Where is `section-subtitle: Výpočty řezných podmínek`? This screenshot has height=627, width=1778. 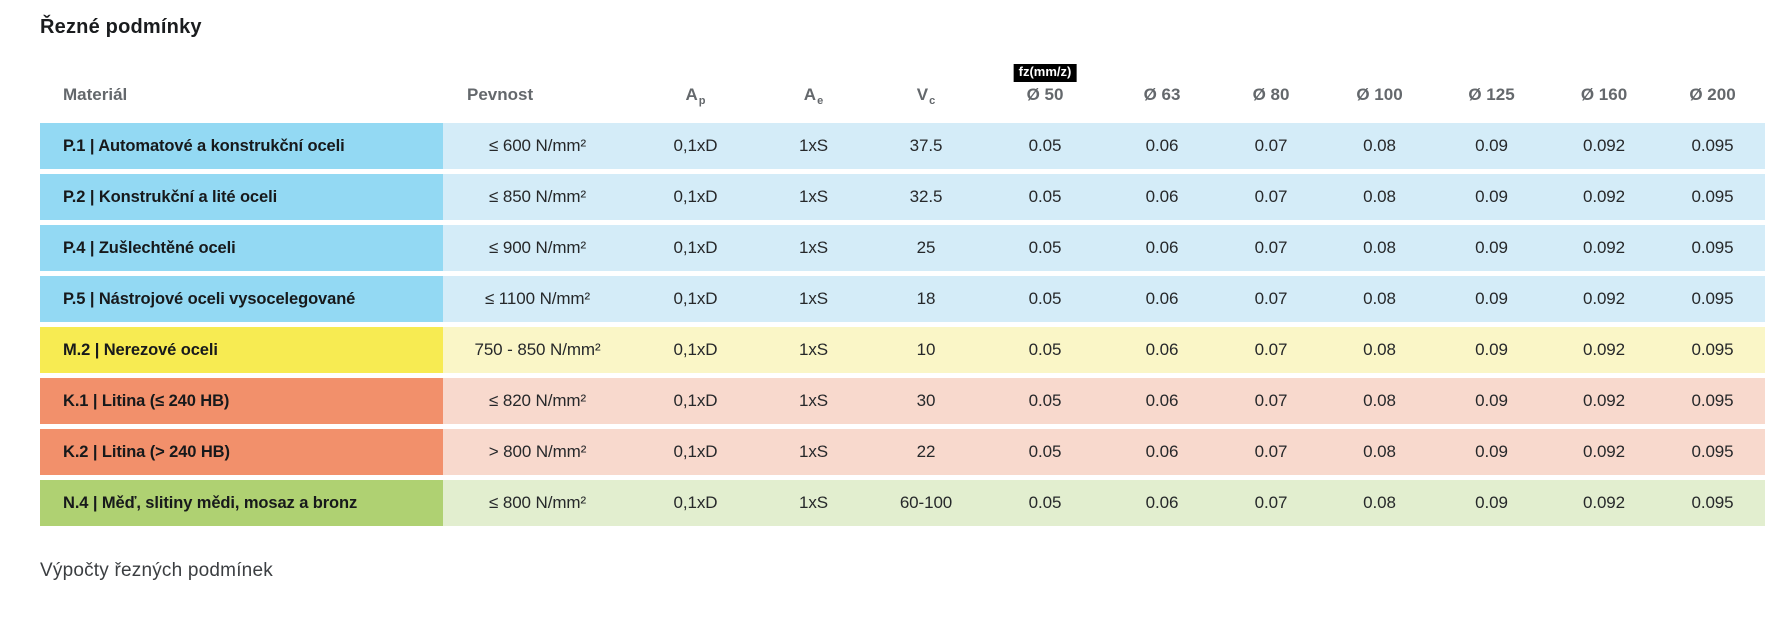 section-subtitle: Výpočty řezných podmínek is located at coordinates (156, 570).